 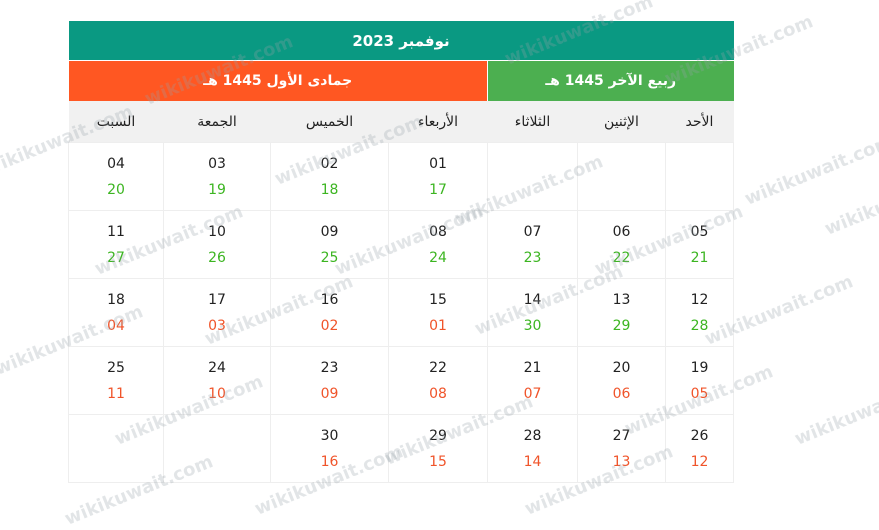 I want to click on hijri-date: 19, so click(x=217, y=189).